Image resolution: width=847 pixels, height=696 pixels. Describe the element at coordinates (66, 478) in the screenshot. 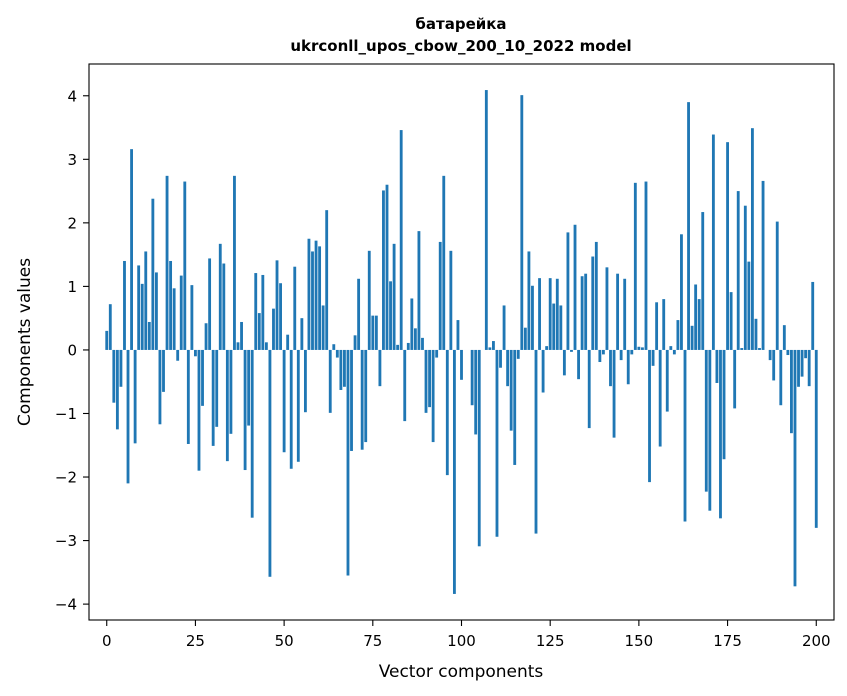

I see `y-tick-label: −2` at that location.